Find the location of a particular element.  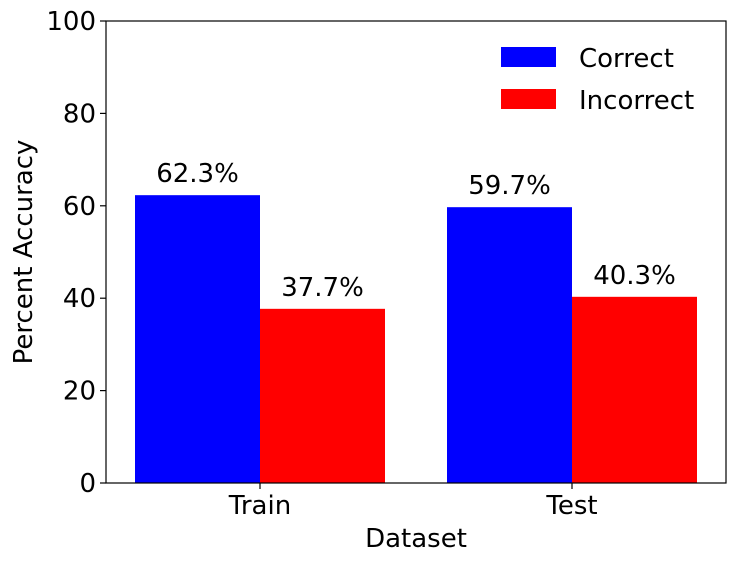

y-tick-label: 0 is located at coordinates (87, 484).